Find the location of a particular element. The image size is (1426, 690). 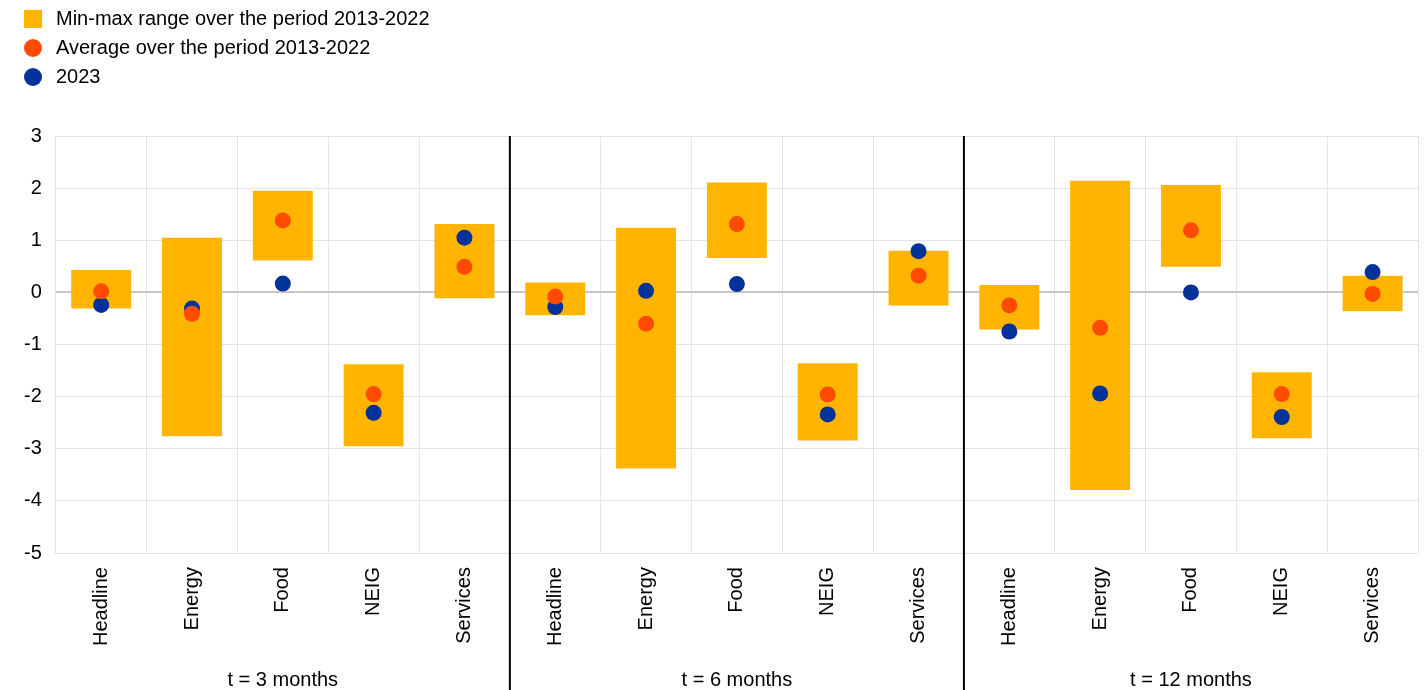

y-tick-label: 1 is located at coordinates (36, 238).